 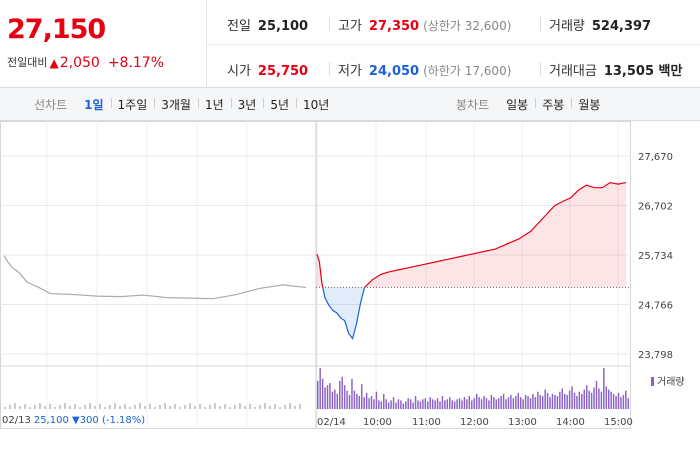 I want to click on prev-close-info: 02/13 25,100 ▼300 (-1.18%), so click(x=73, y=420).